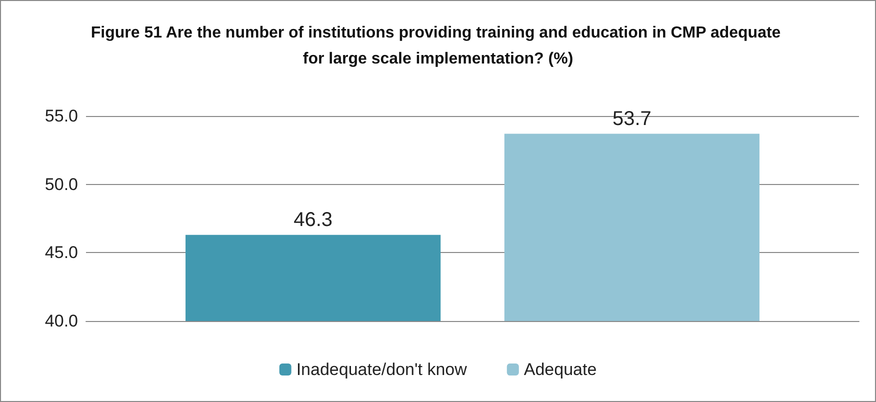 This screenshot has height=402, width=876. I want to click on y-tick-label: 40.0, so click(61, 321).